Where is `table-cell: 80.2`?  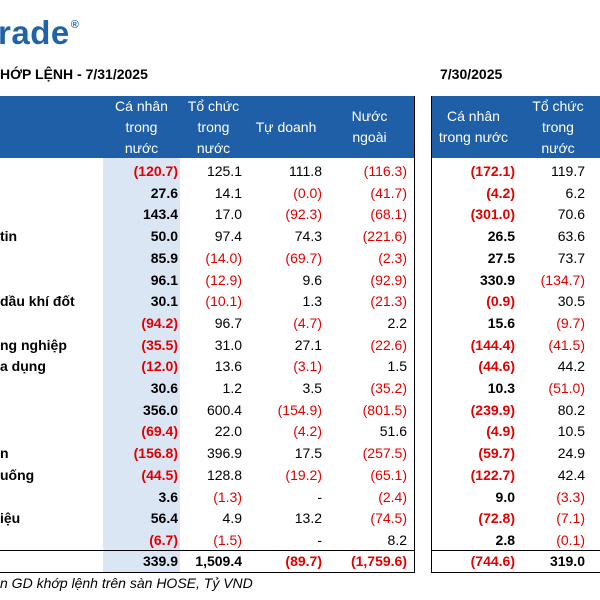
table-cell: 80.2 is located at coordinates (571, 409).